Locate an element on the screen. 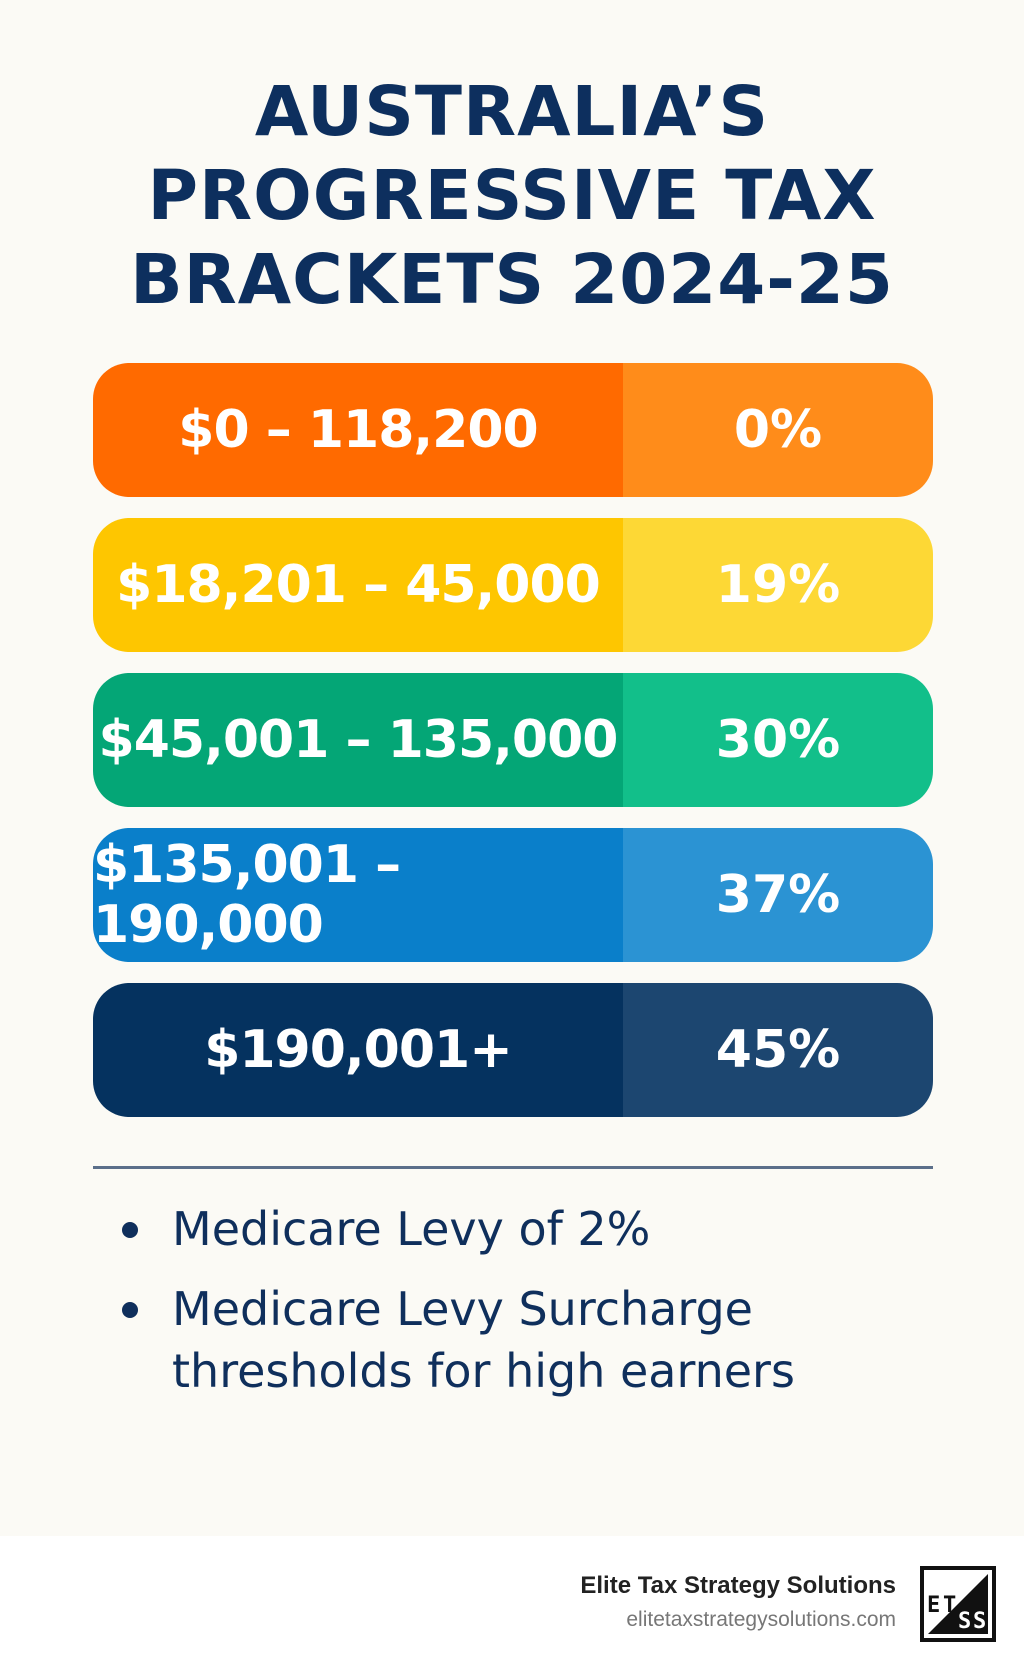  tax-bracket-row: $45,001 – 135,000 30% is located at coordinates (513, 740).